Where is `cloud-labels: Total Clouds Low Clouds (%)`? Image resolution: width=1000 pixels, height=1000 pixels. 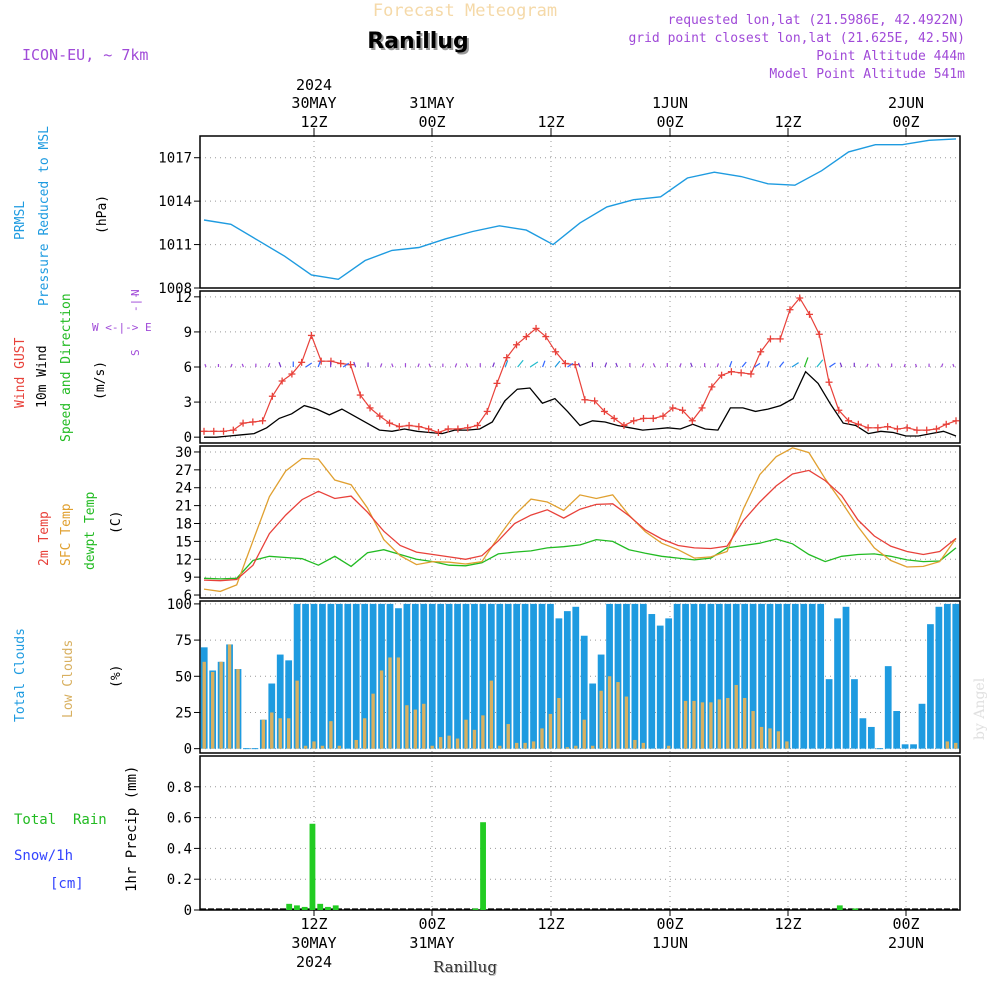
cloud-labels: Total Clouds Low Clouds (%) is located at coordinates (68, 675).